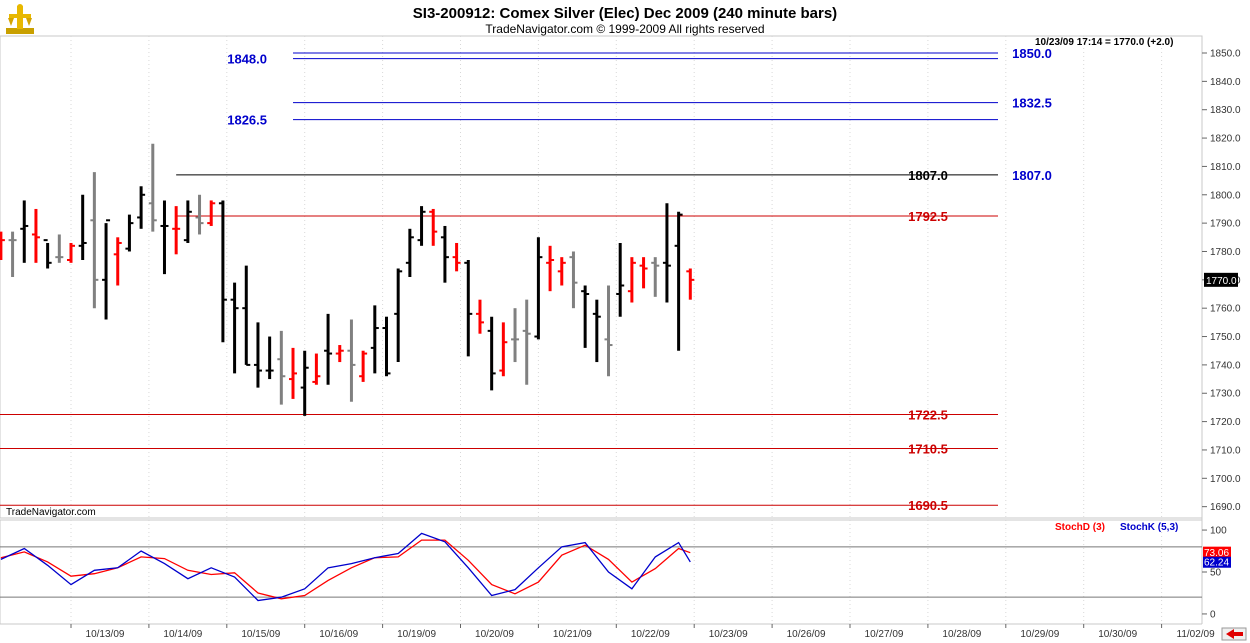 This screenshot has width=1250, height=643. I want to click on stochastic-lines, so click(345, 567).